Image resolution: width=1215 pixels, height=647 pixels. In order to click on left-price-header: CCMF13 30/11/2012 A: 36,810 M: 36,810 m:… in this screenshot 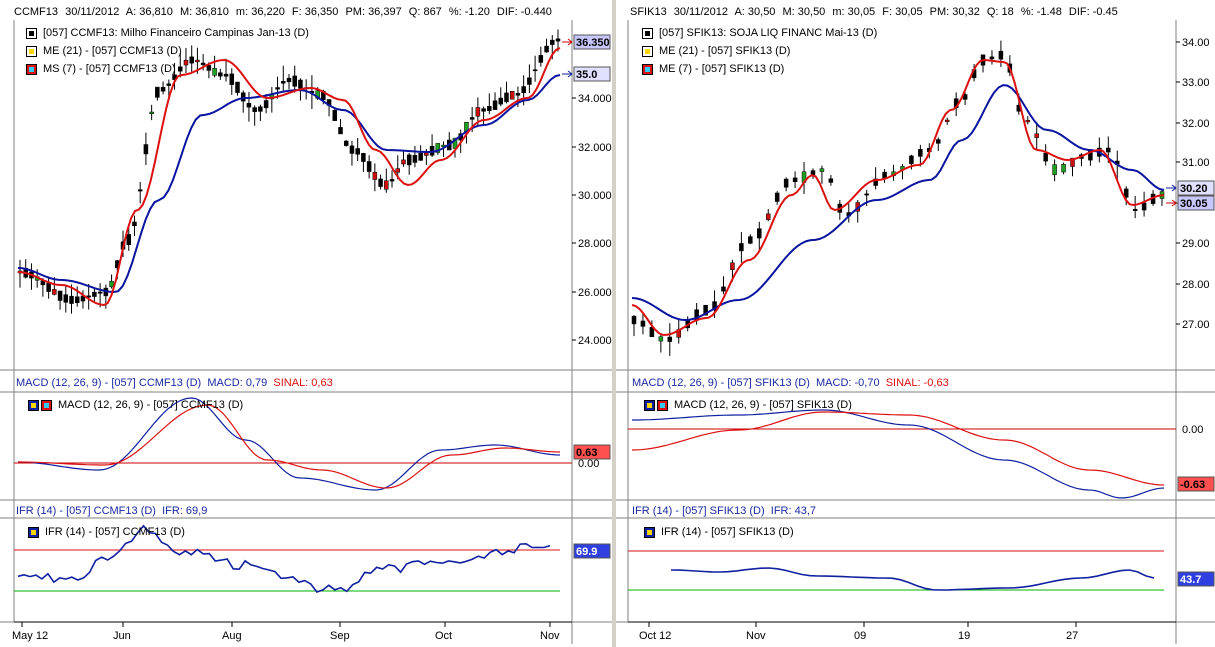, I will do `click(294, 12)`.